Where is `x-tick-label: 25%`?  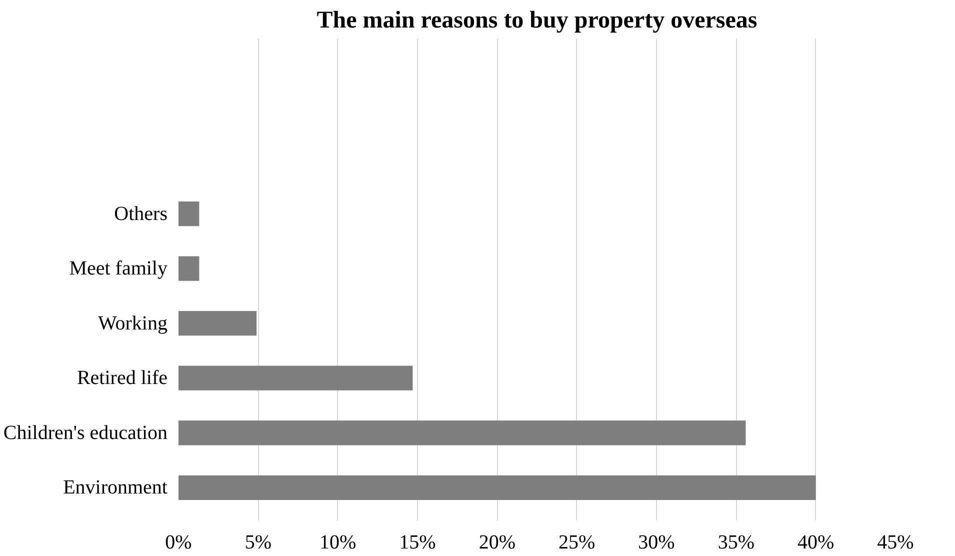 x-tick-label: 25% is located at coordinates (577, 543).